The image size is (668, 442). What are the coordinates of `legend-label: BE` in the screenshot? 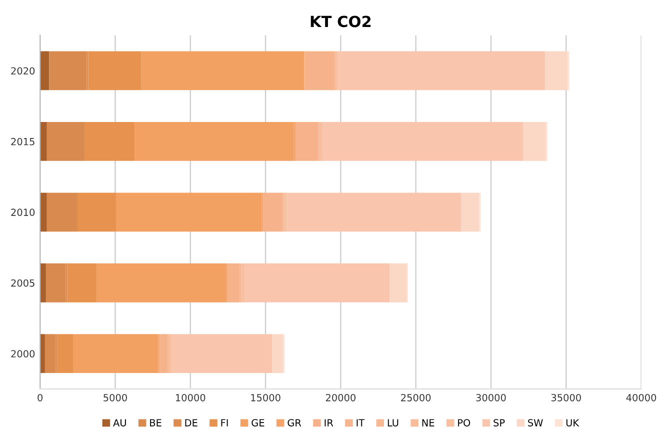 It's located at (156, 422).